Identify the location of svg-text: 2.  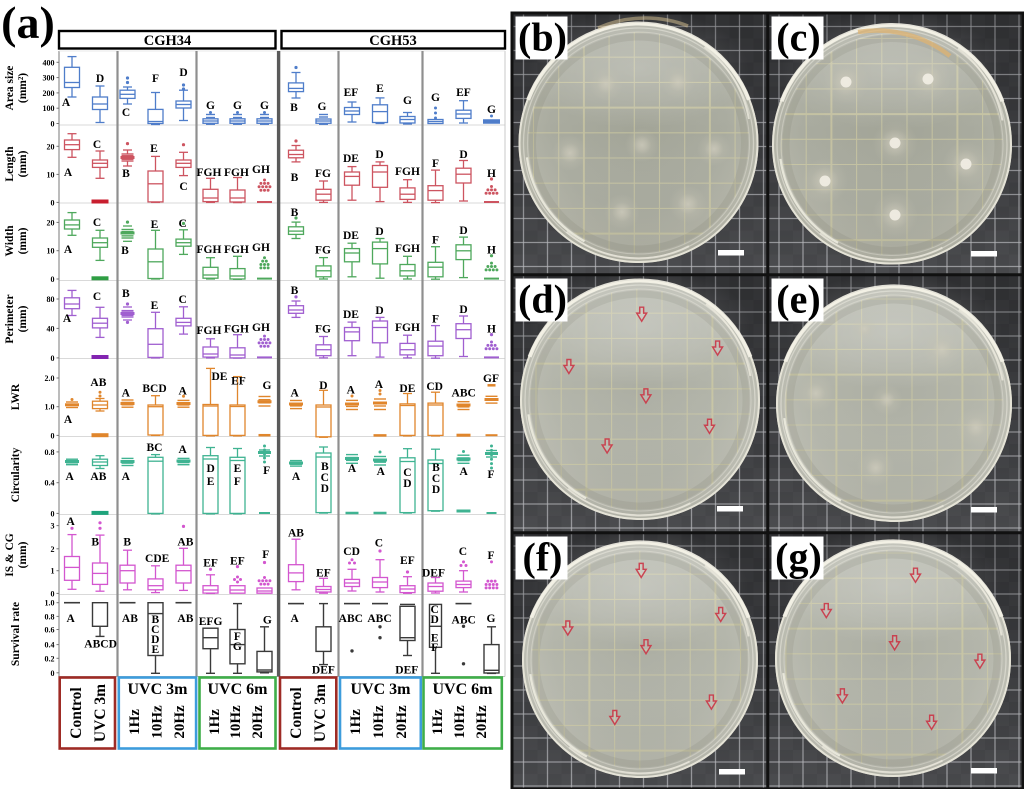
(53, 549).